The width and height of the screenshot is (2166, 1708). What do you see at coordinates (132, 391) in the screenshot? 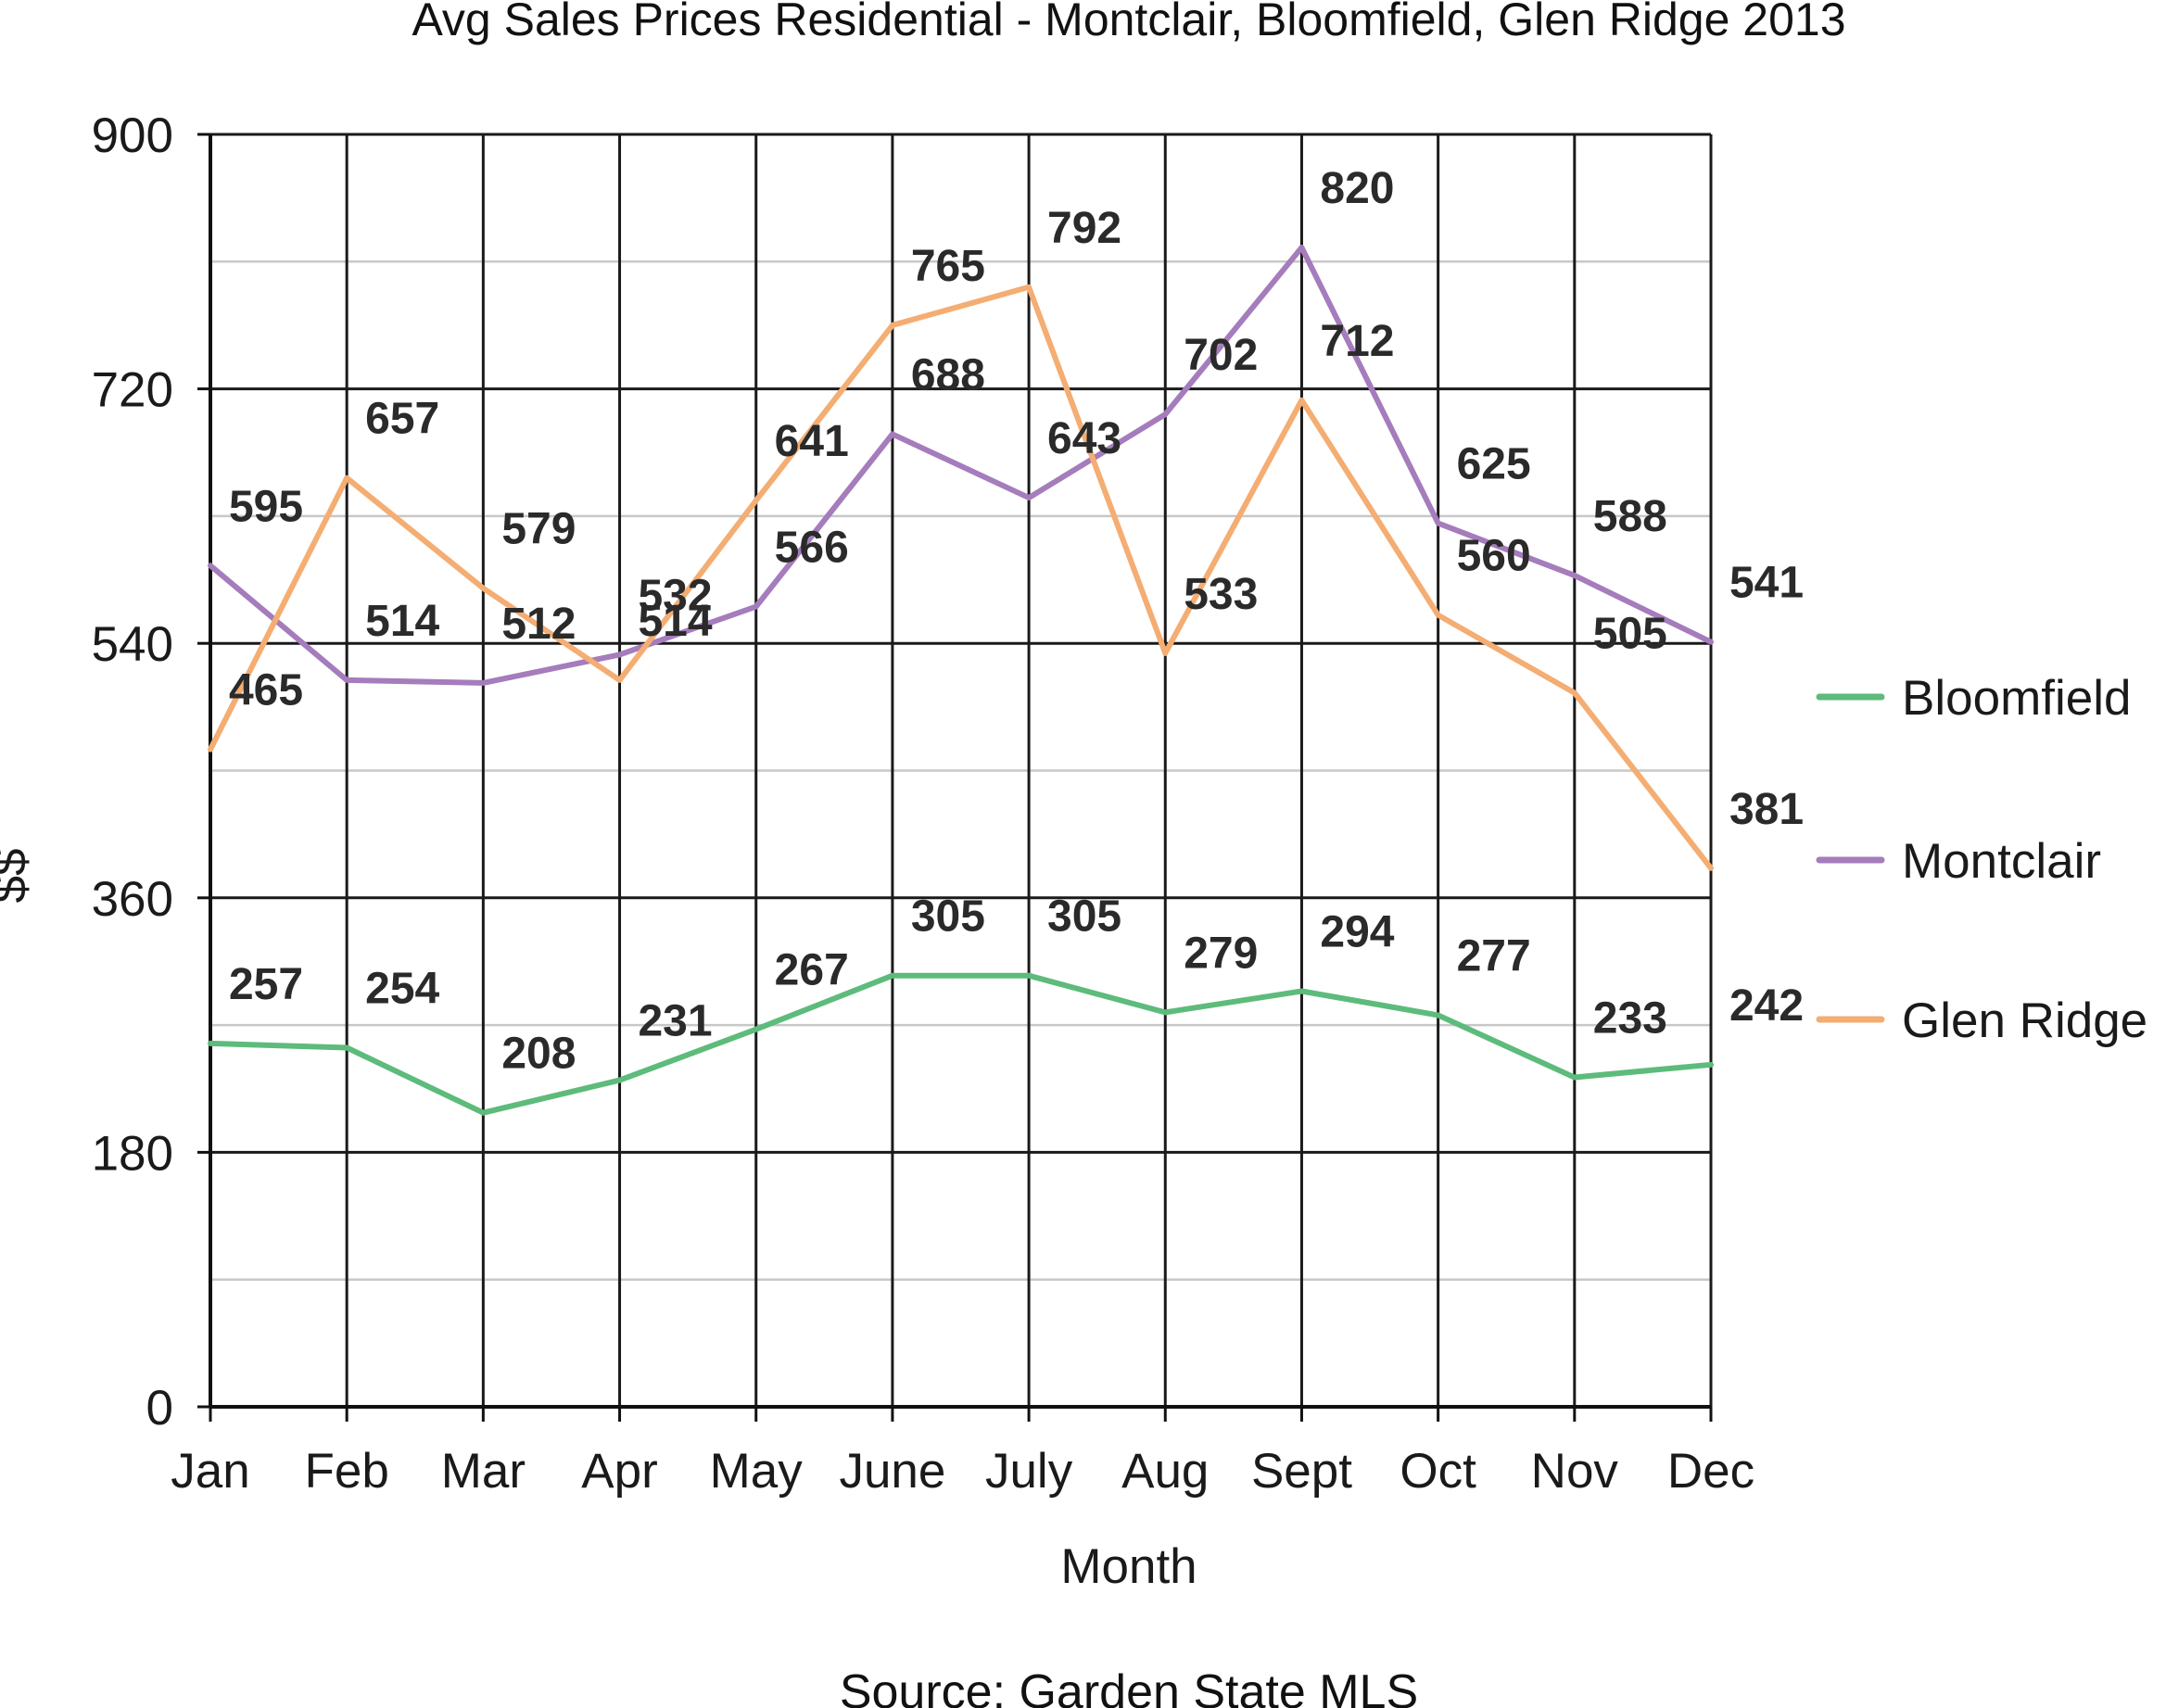
I see `y-tick-label: 720` at bounding box center [132, 391].